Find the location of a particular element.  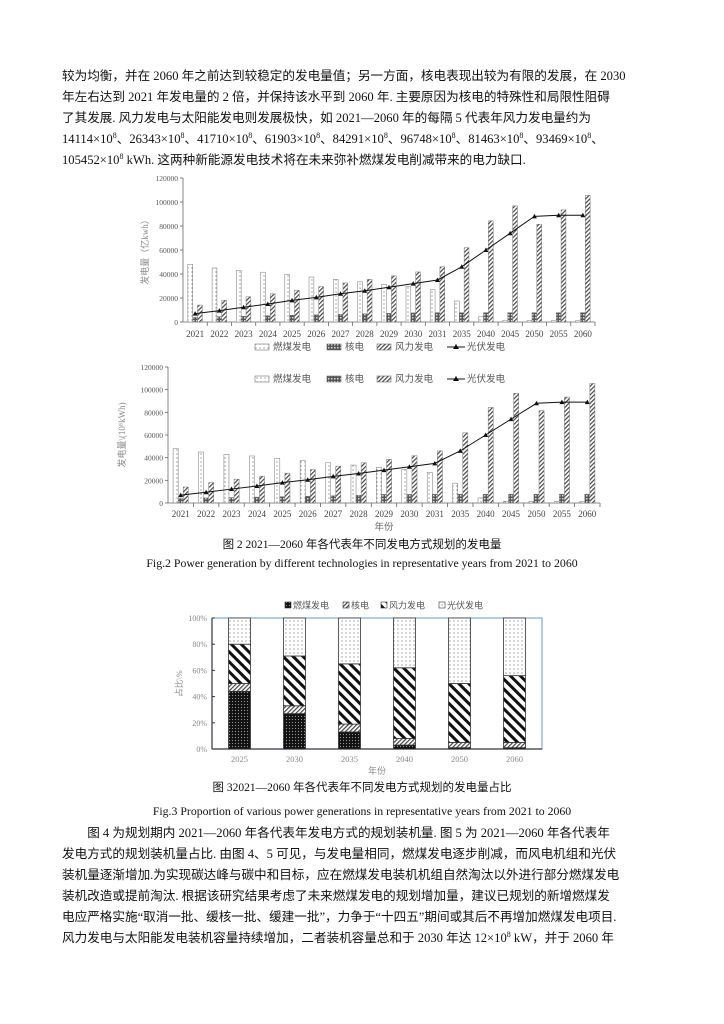

x-tick-label: 2050 is located at coordinates (534, 334).